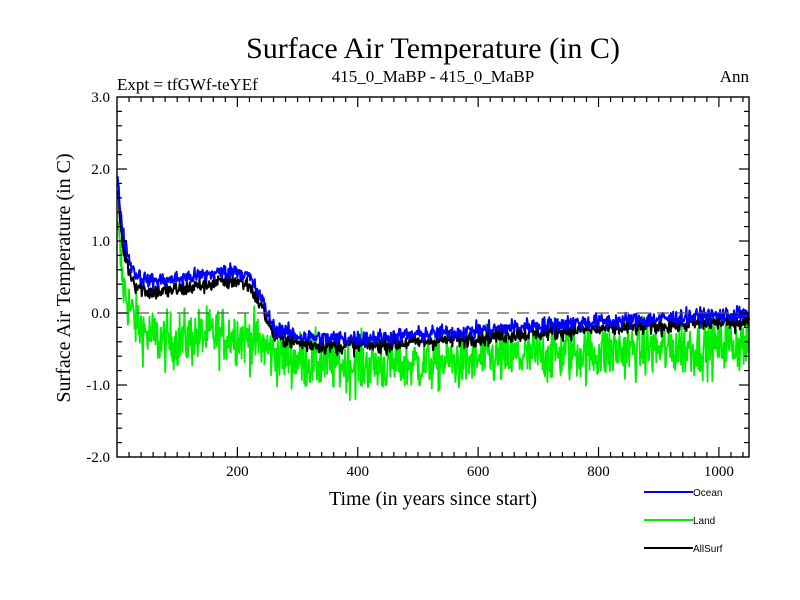  What do you see at coordinates (433, 499) in the screenshot?
I see `x-axis-label: Time (in years since start)` at bounding box center [433, 499].